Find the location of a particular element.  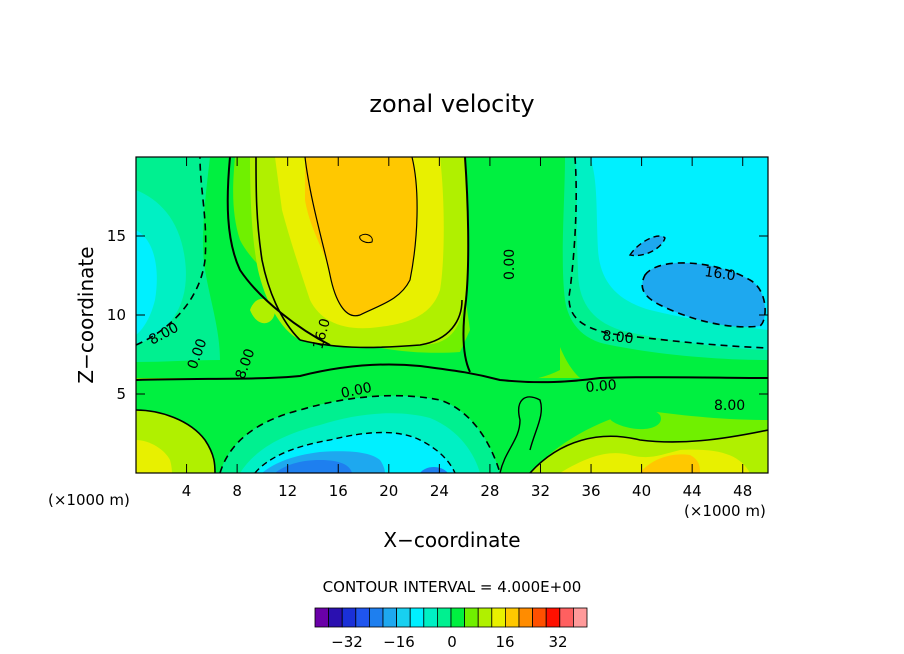

contour-fill-orange-core is located at coordinates (361, 236).